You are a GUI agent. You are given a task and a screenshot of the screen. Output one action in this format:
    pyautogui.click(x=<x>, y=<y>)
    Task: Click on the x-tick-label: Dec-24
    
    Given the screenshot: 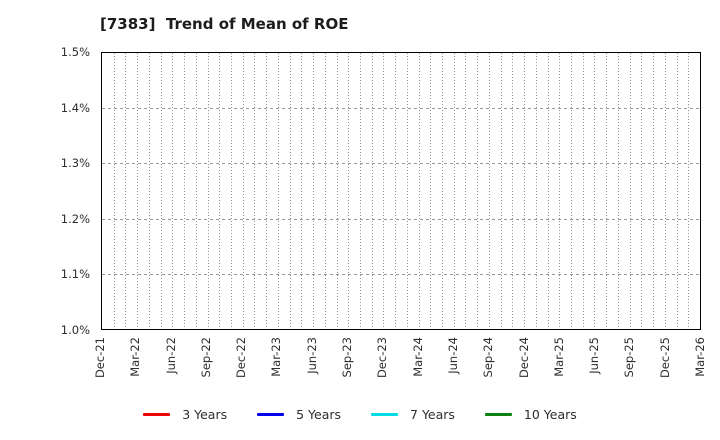 What is the action you would take?
    pyautogui.click(x=523, y=358)
    